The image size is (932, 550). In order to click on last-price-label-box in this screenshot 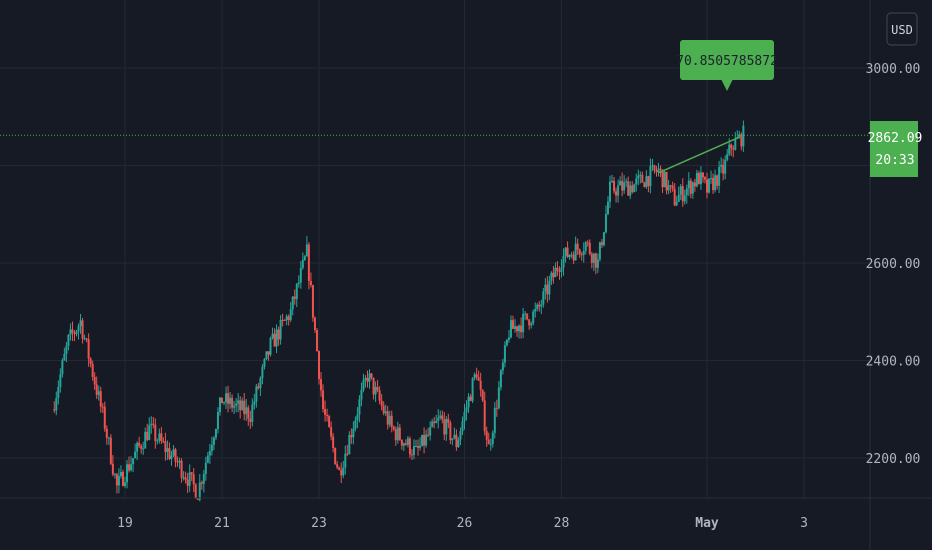, I will do `click(894, 149)`.